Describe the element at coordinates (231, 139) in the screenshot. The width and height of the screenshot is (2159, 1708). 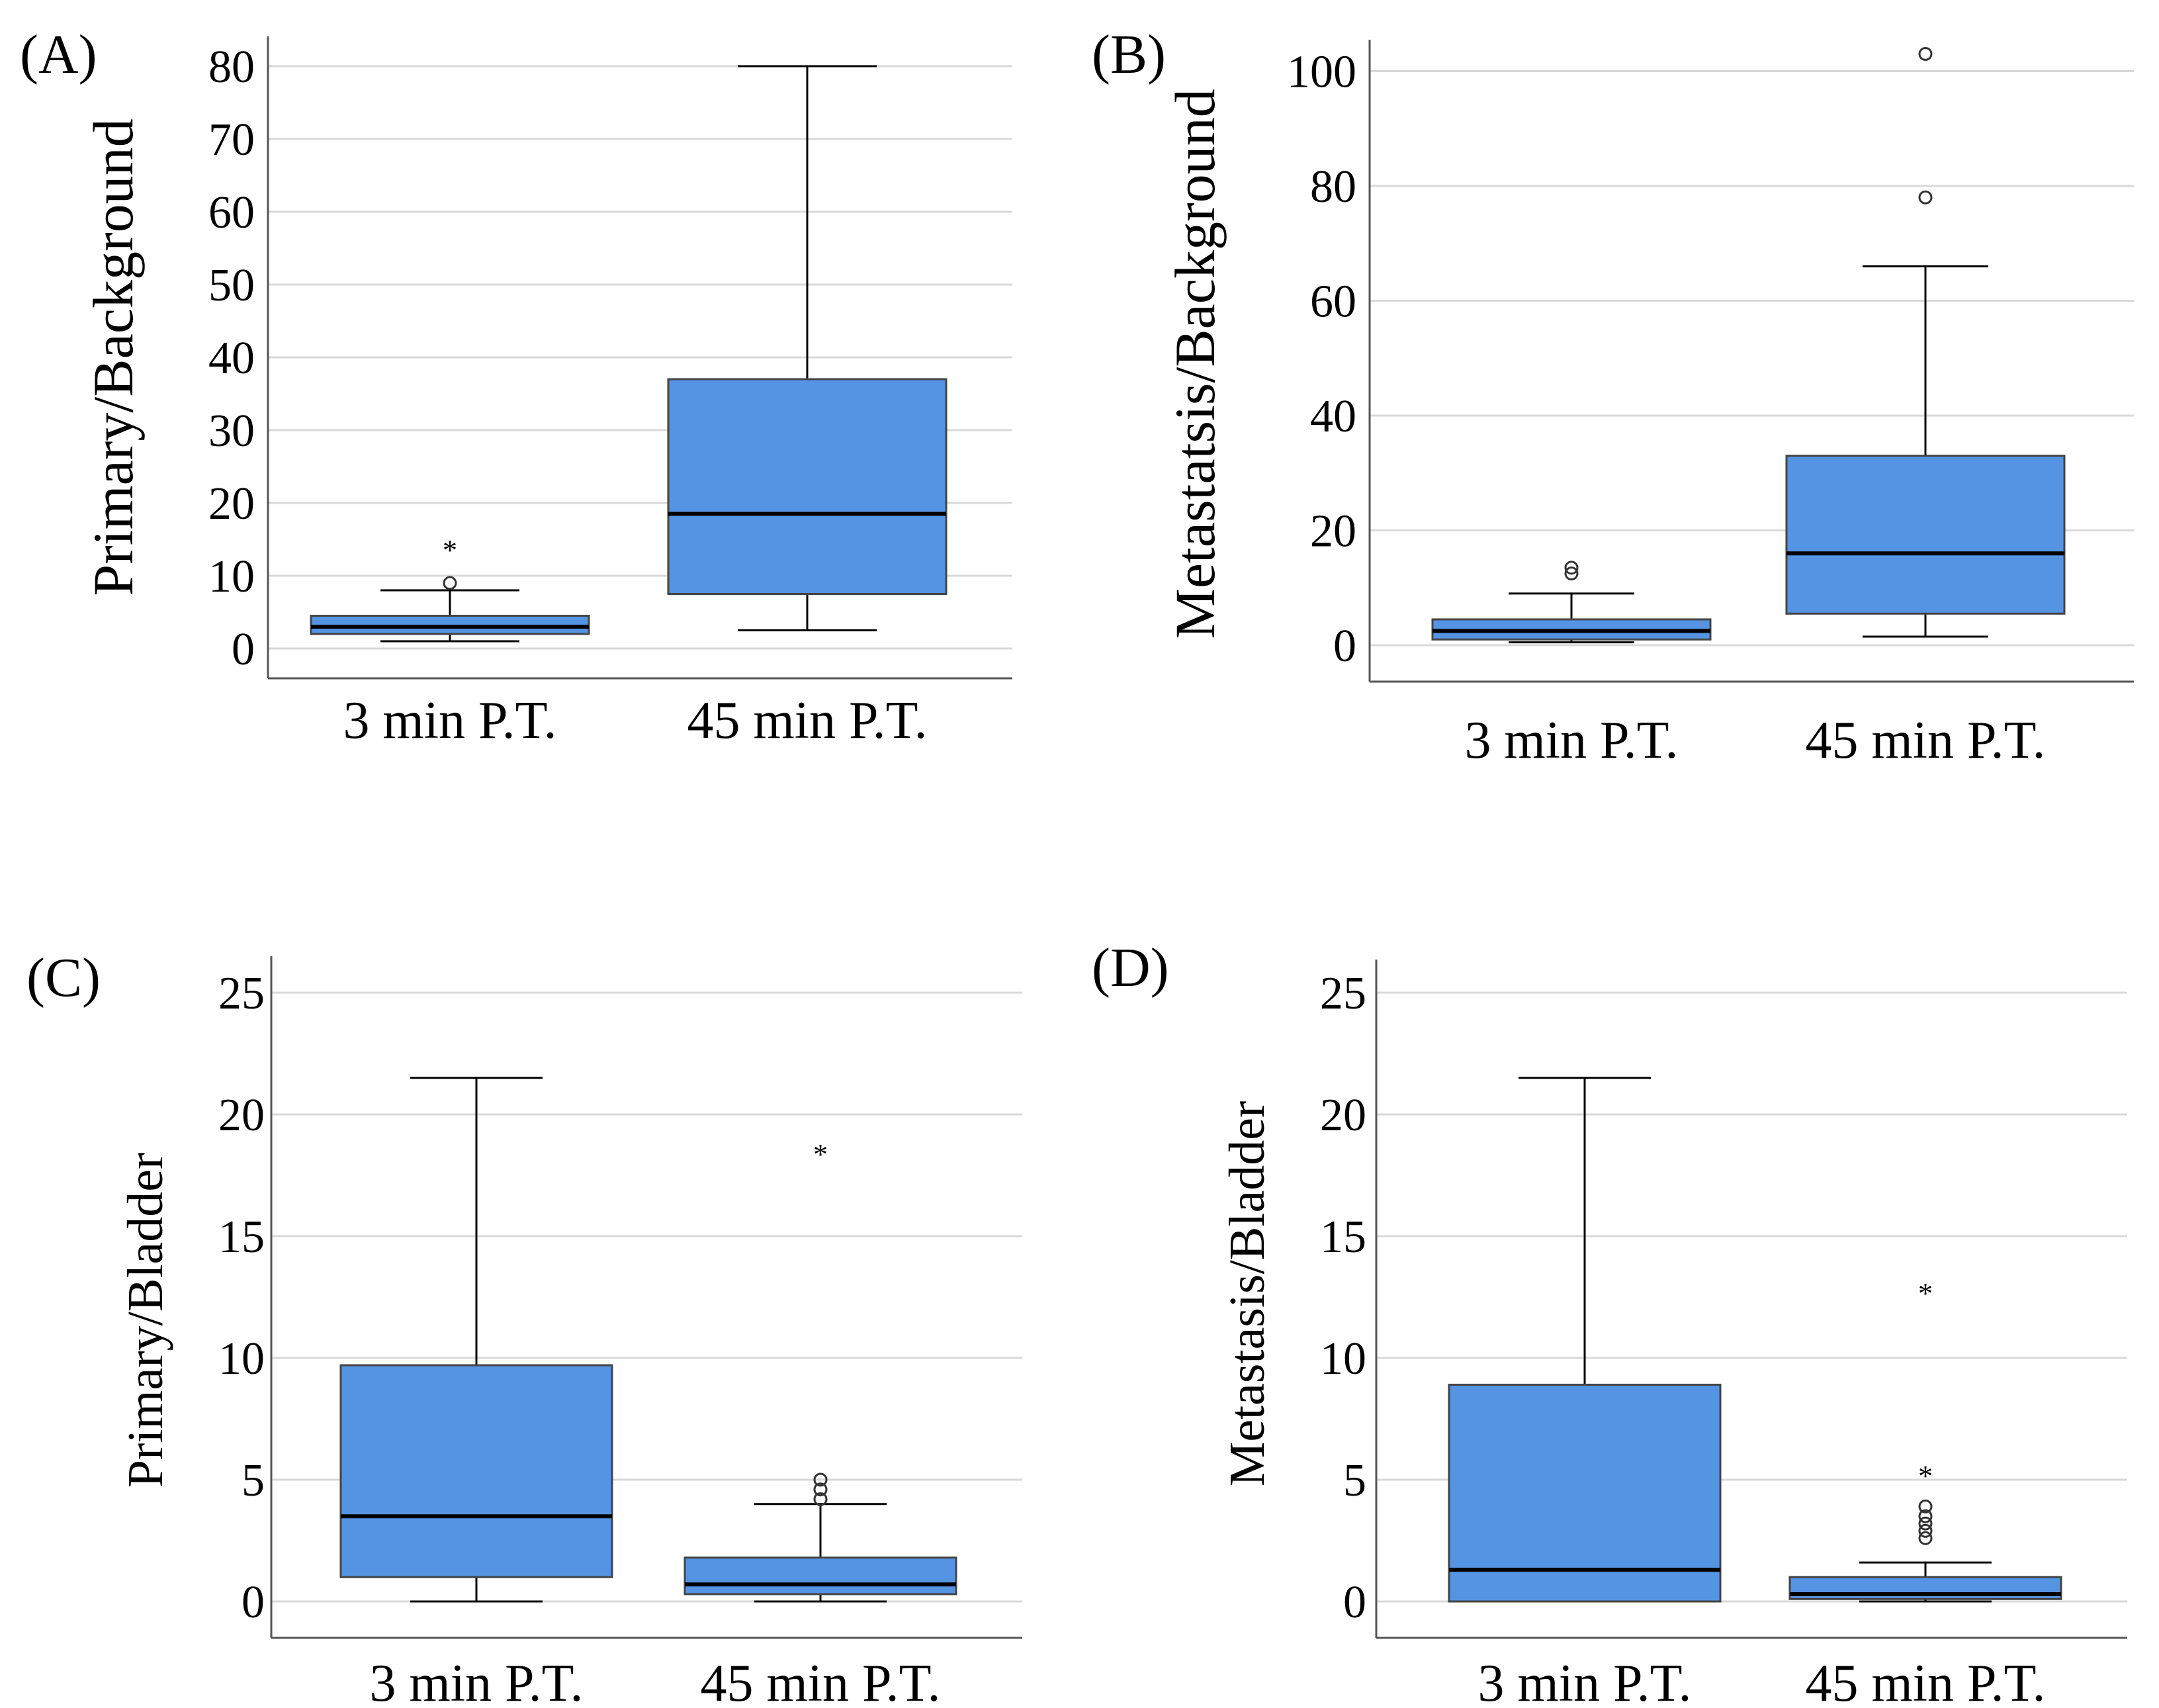
I see `y-tick-label: 70` at that location.